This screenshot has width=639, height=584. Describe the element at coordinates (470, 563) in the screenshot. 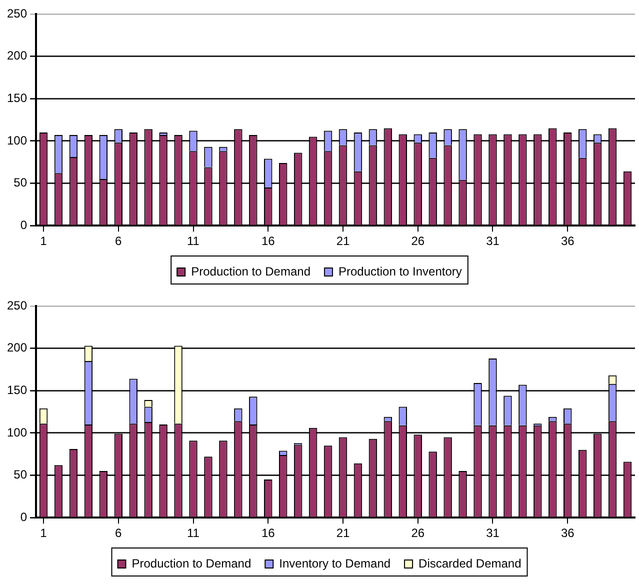

I see `legend-label: Discarded Demand` at that location.